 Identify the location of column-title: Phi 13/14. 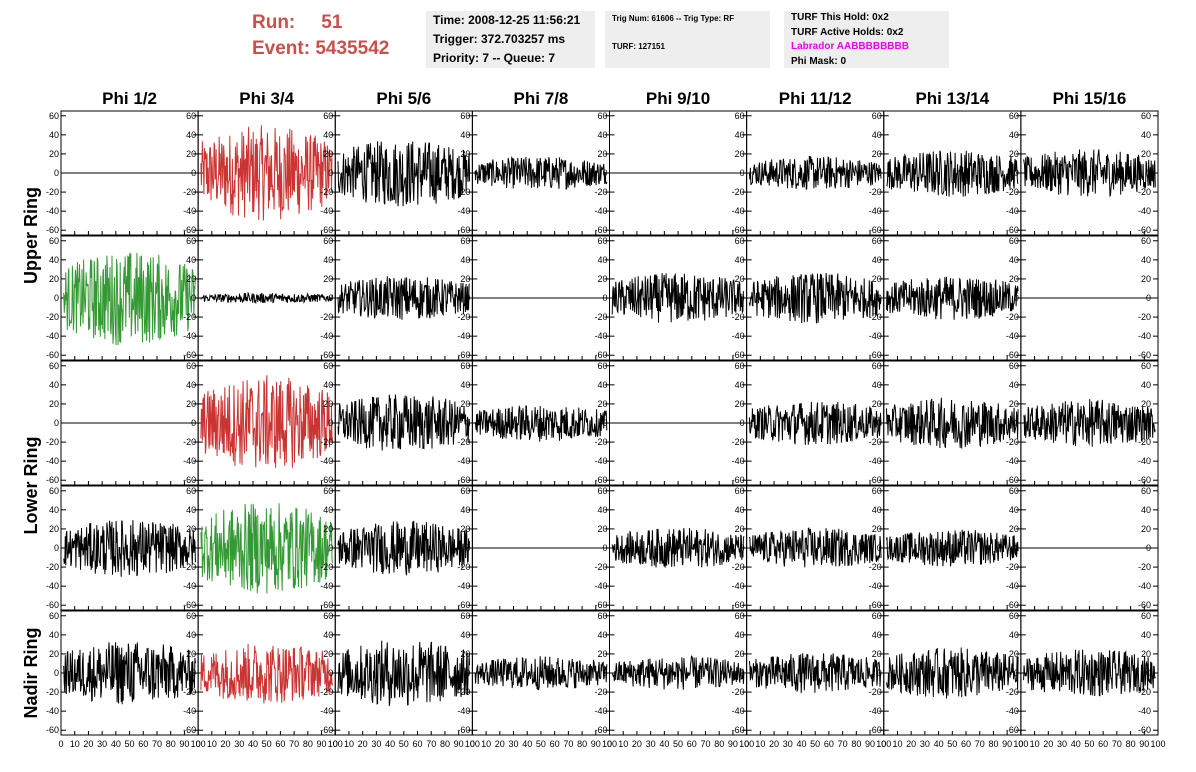
(952, 98).